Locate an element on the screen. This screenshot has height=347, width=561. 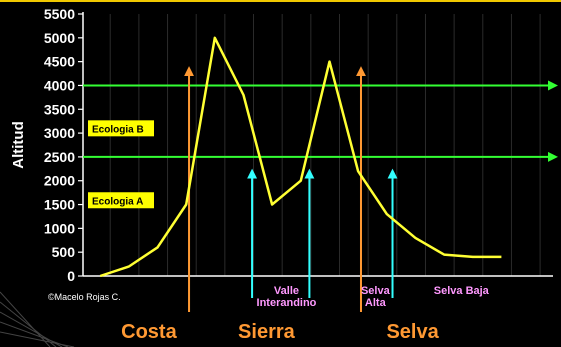
y-axis-label: Altitud is located at coordinates (18, 144).